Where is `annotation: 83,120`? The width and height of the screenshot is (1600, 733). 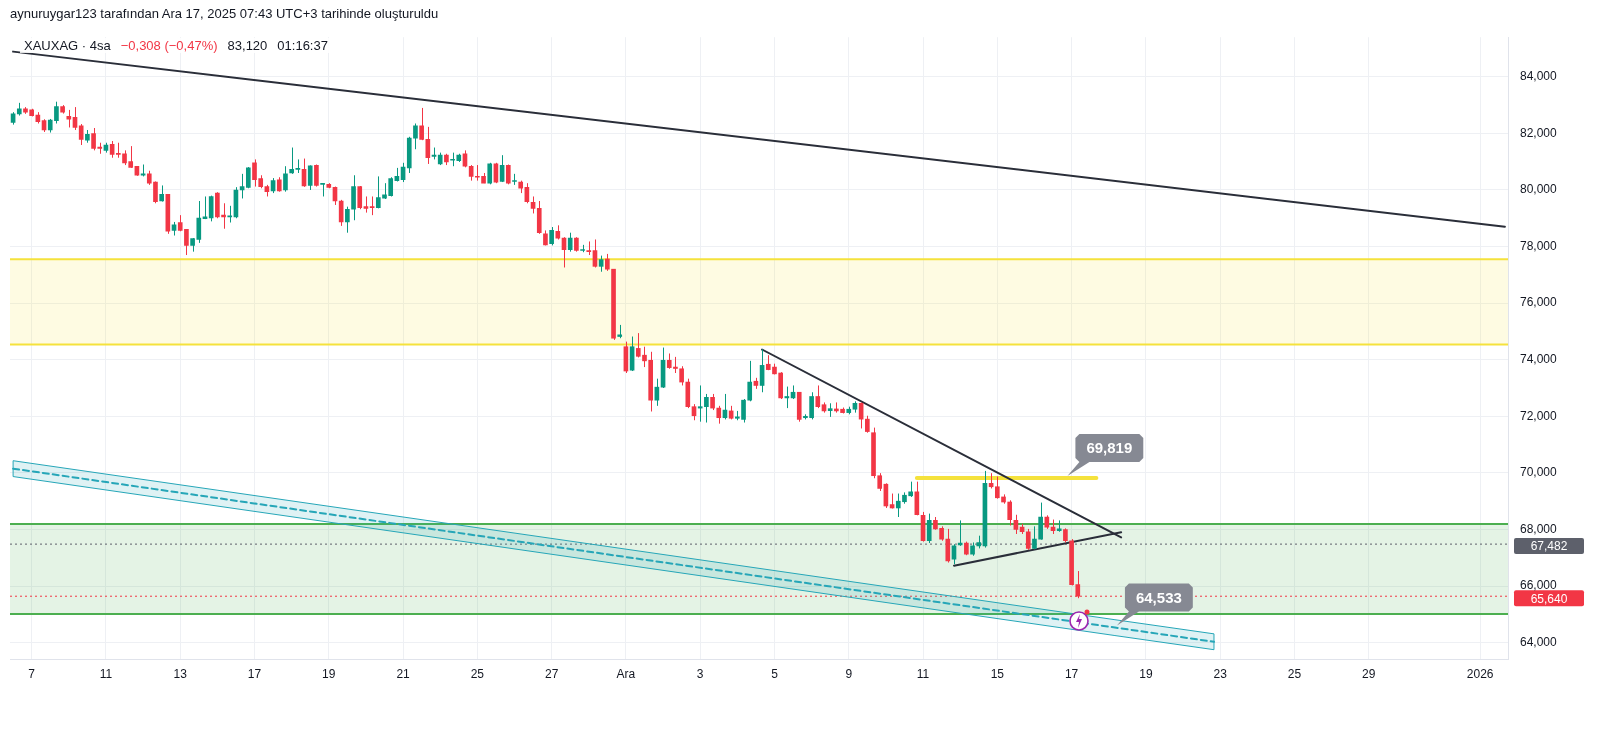
annotation: 83,120 is located at coordinates (247, 45).